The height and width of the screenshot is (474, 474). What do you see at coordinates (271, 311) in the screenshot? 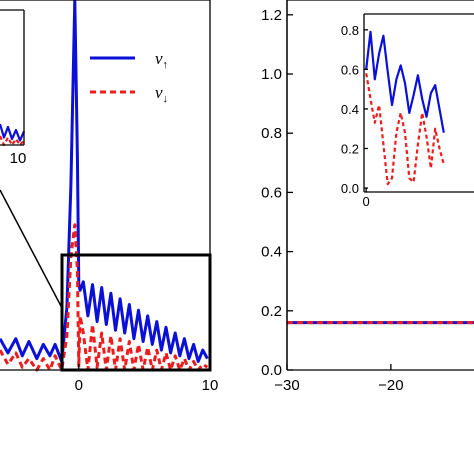
I see `right-main-y-tick-label: 0.2` at bounding box center [271, 311].